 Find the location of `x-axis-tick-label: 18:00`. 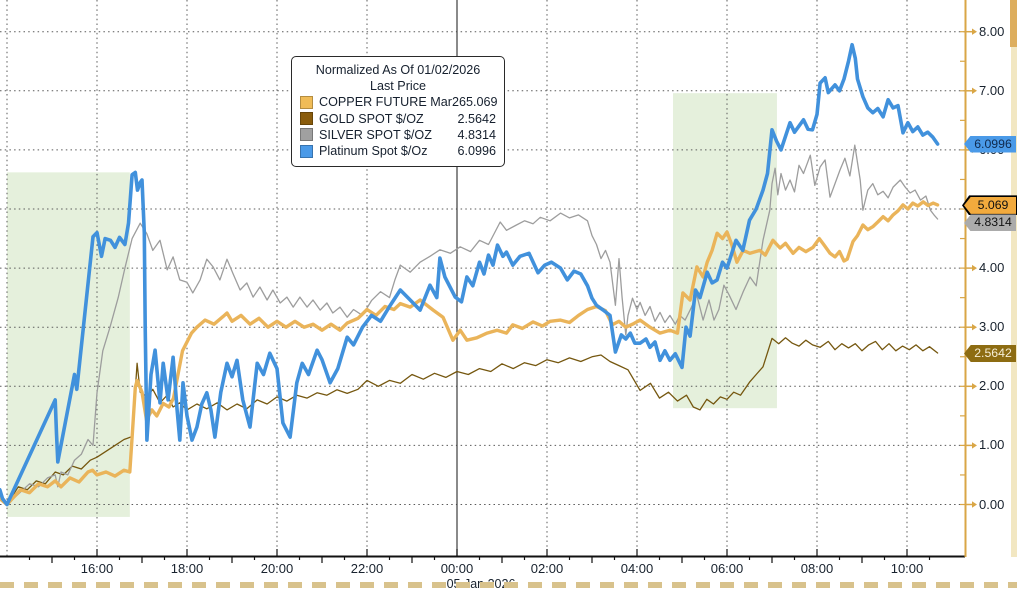

x-axis-tick-label: 18:00 is located at coordinates (187, 568).